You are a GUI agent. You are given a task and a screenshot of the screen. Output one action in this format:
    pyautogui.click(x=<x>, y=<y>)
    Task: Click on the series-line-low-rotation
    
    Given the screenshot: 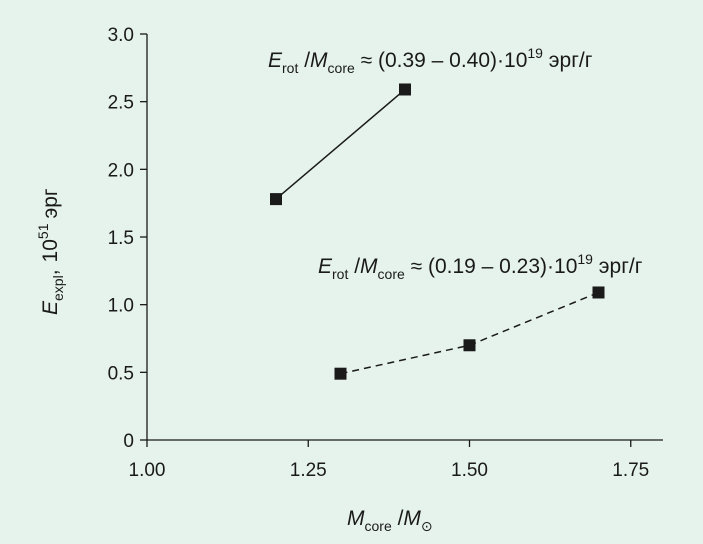 What is the action you would take?
    pyautogui.click(x=469, y=333)
    